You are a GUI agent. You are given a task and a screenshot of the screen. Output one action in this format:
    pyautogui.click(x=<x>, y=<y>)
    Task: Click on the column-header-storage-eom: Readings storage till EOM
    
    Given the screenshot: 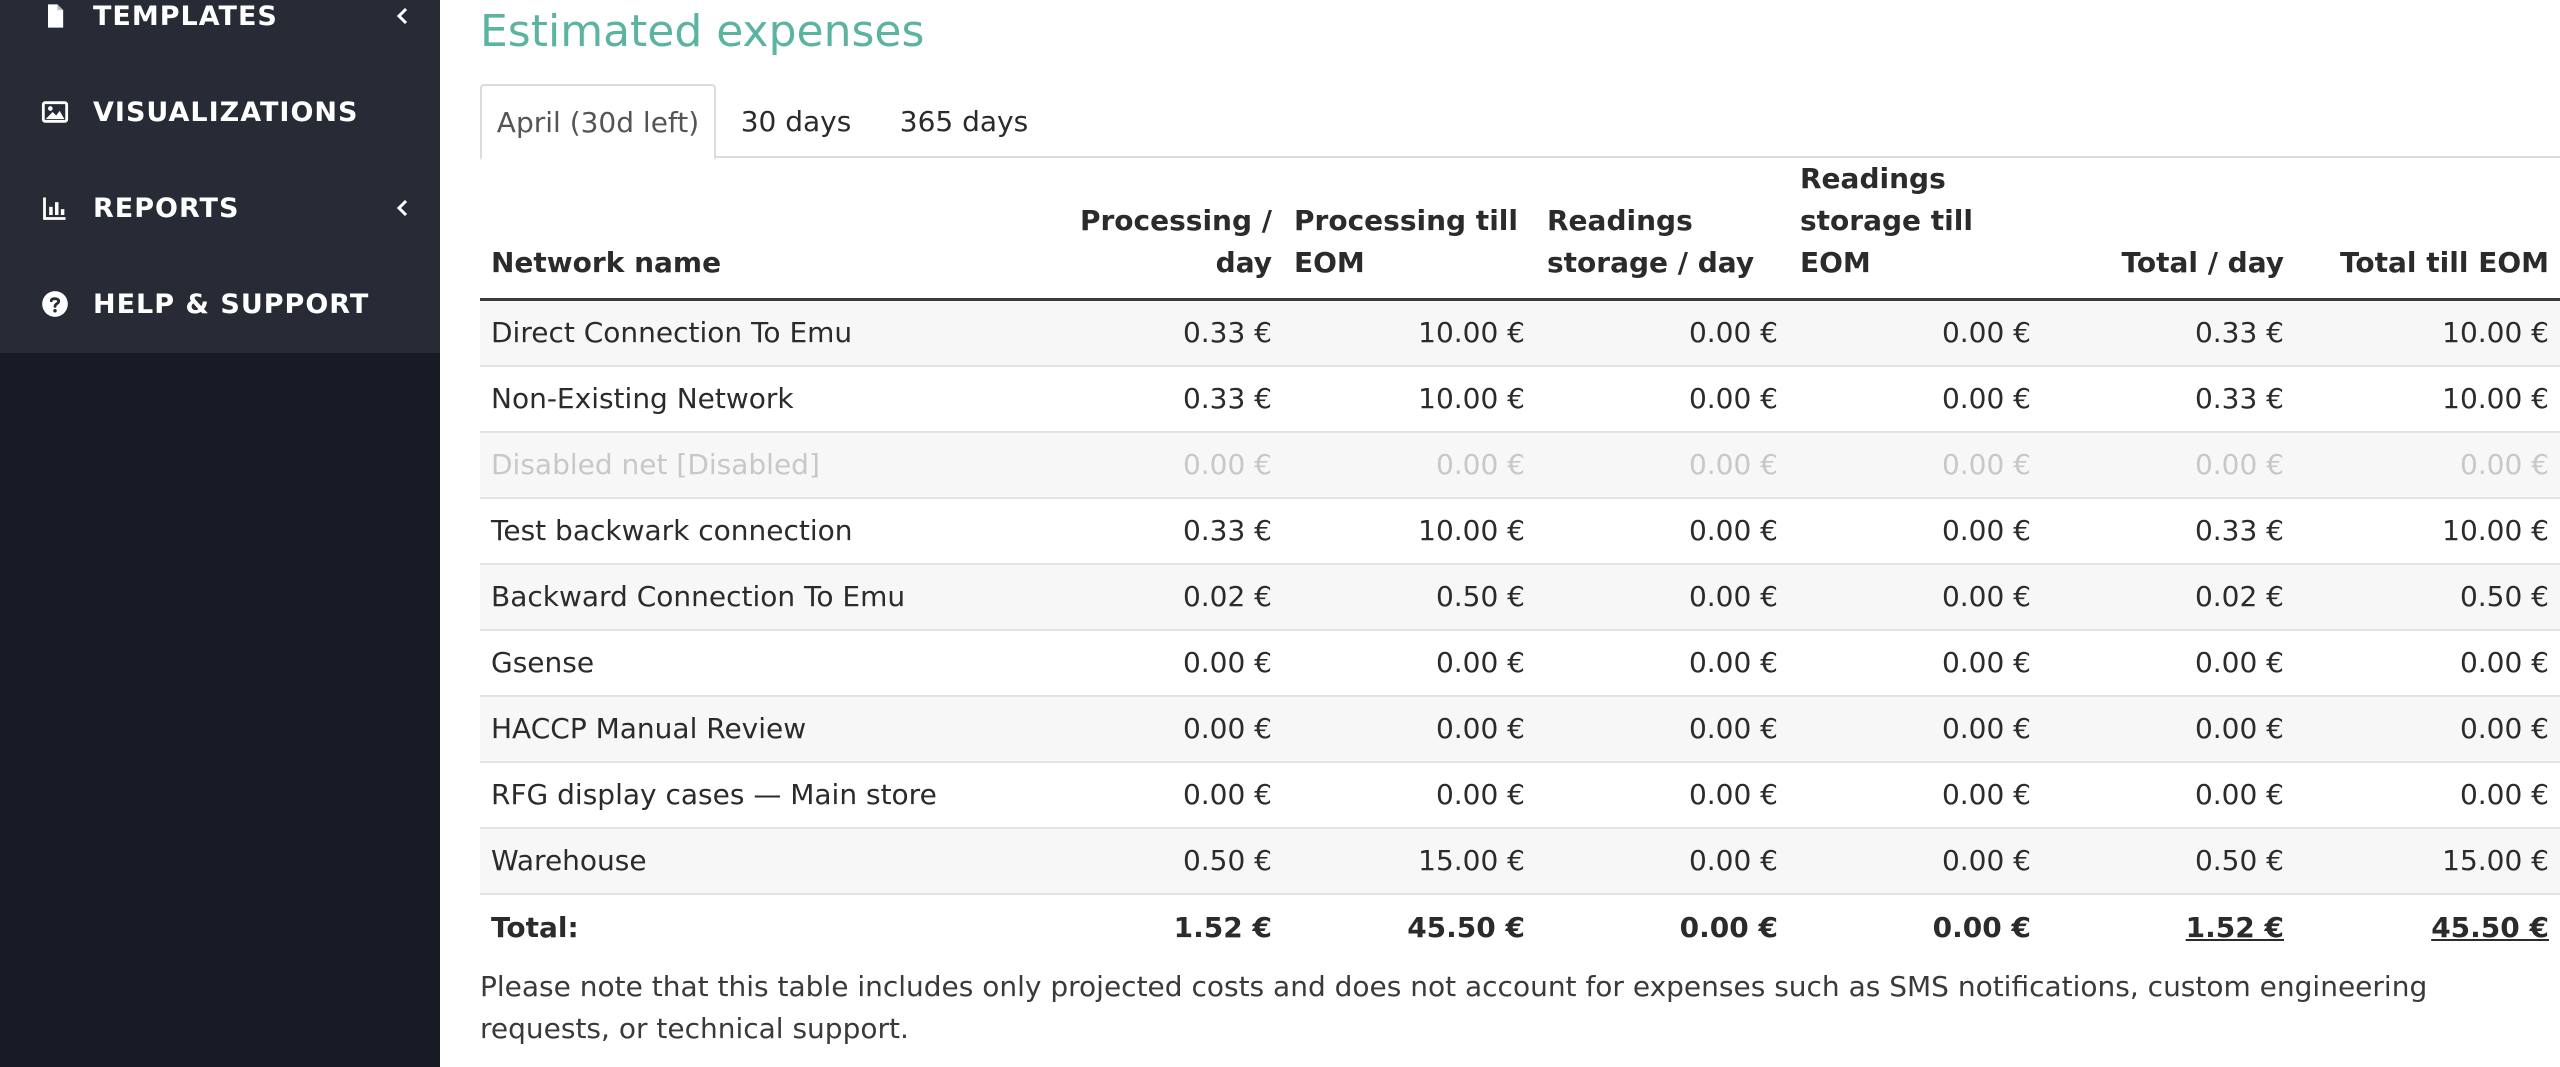 What is the action you would take?
    pyautogui.click(x=1915, y=229)
    